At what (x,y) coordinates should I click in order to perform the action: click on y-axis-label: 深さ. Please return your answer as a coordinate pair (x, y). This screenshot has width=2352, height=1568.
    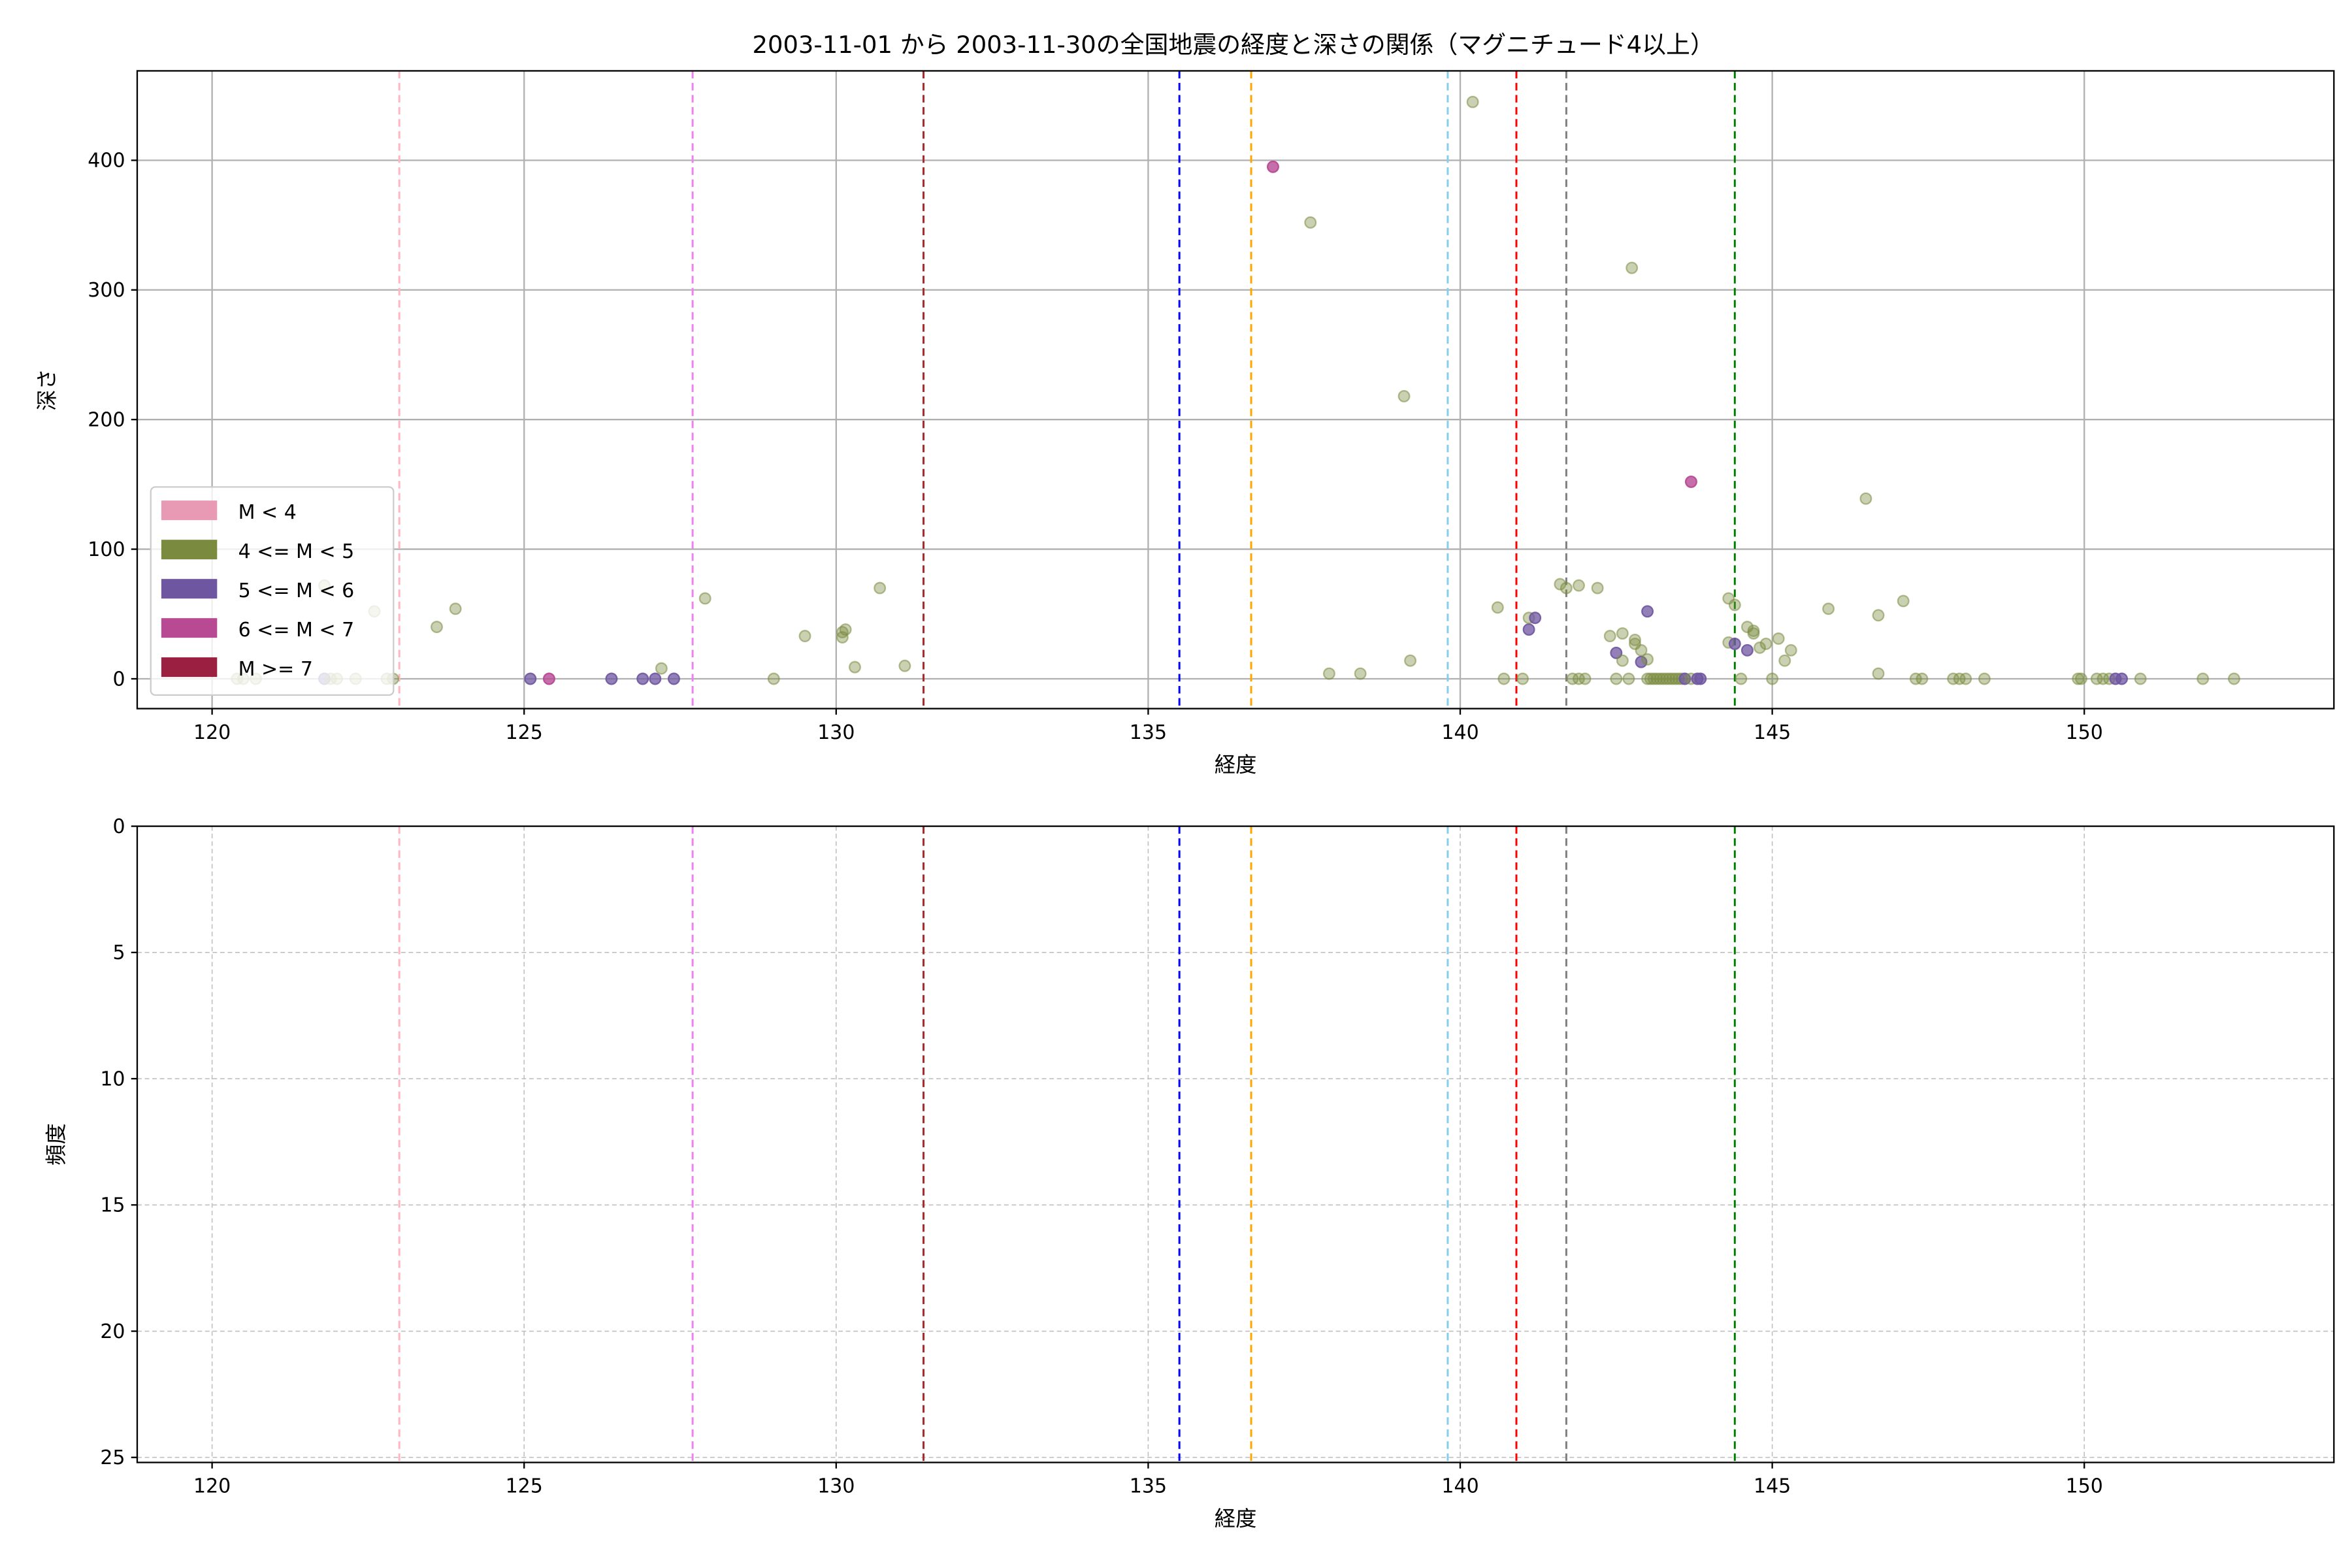
    Looking at the image, I should click on (47, 389).